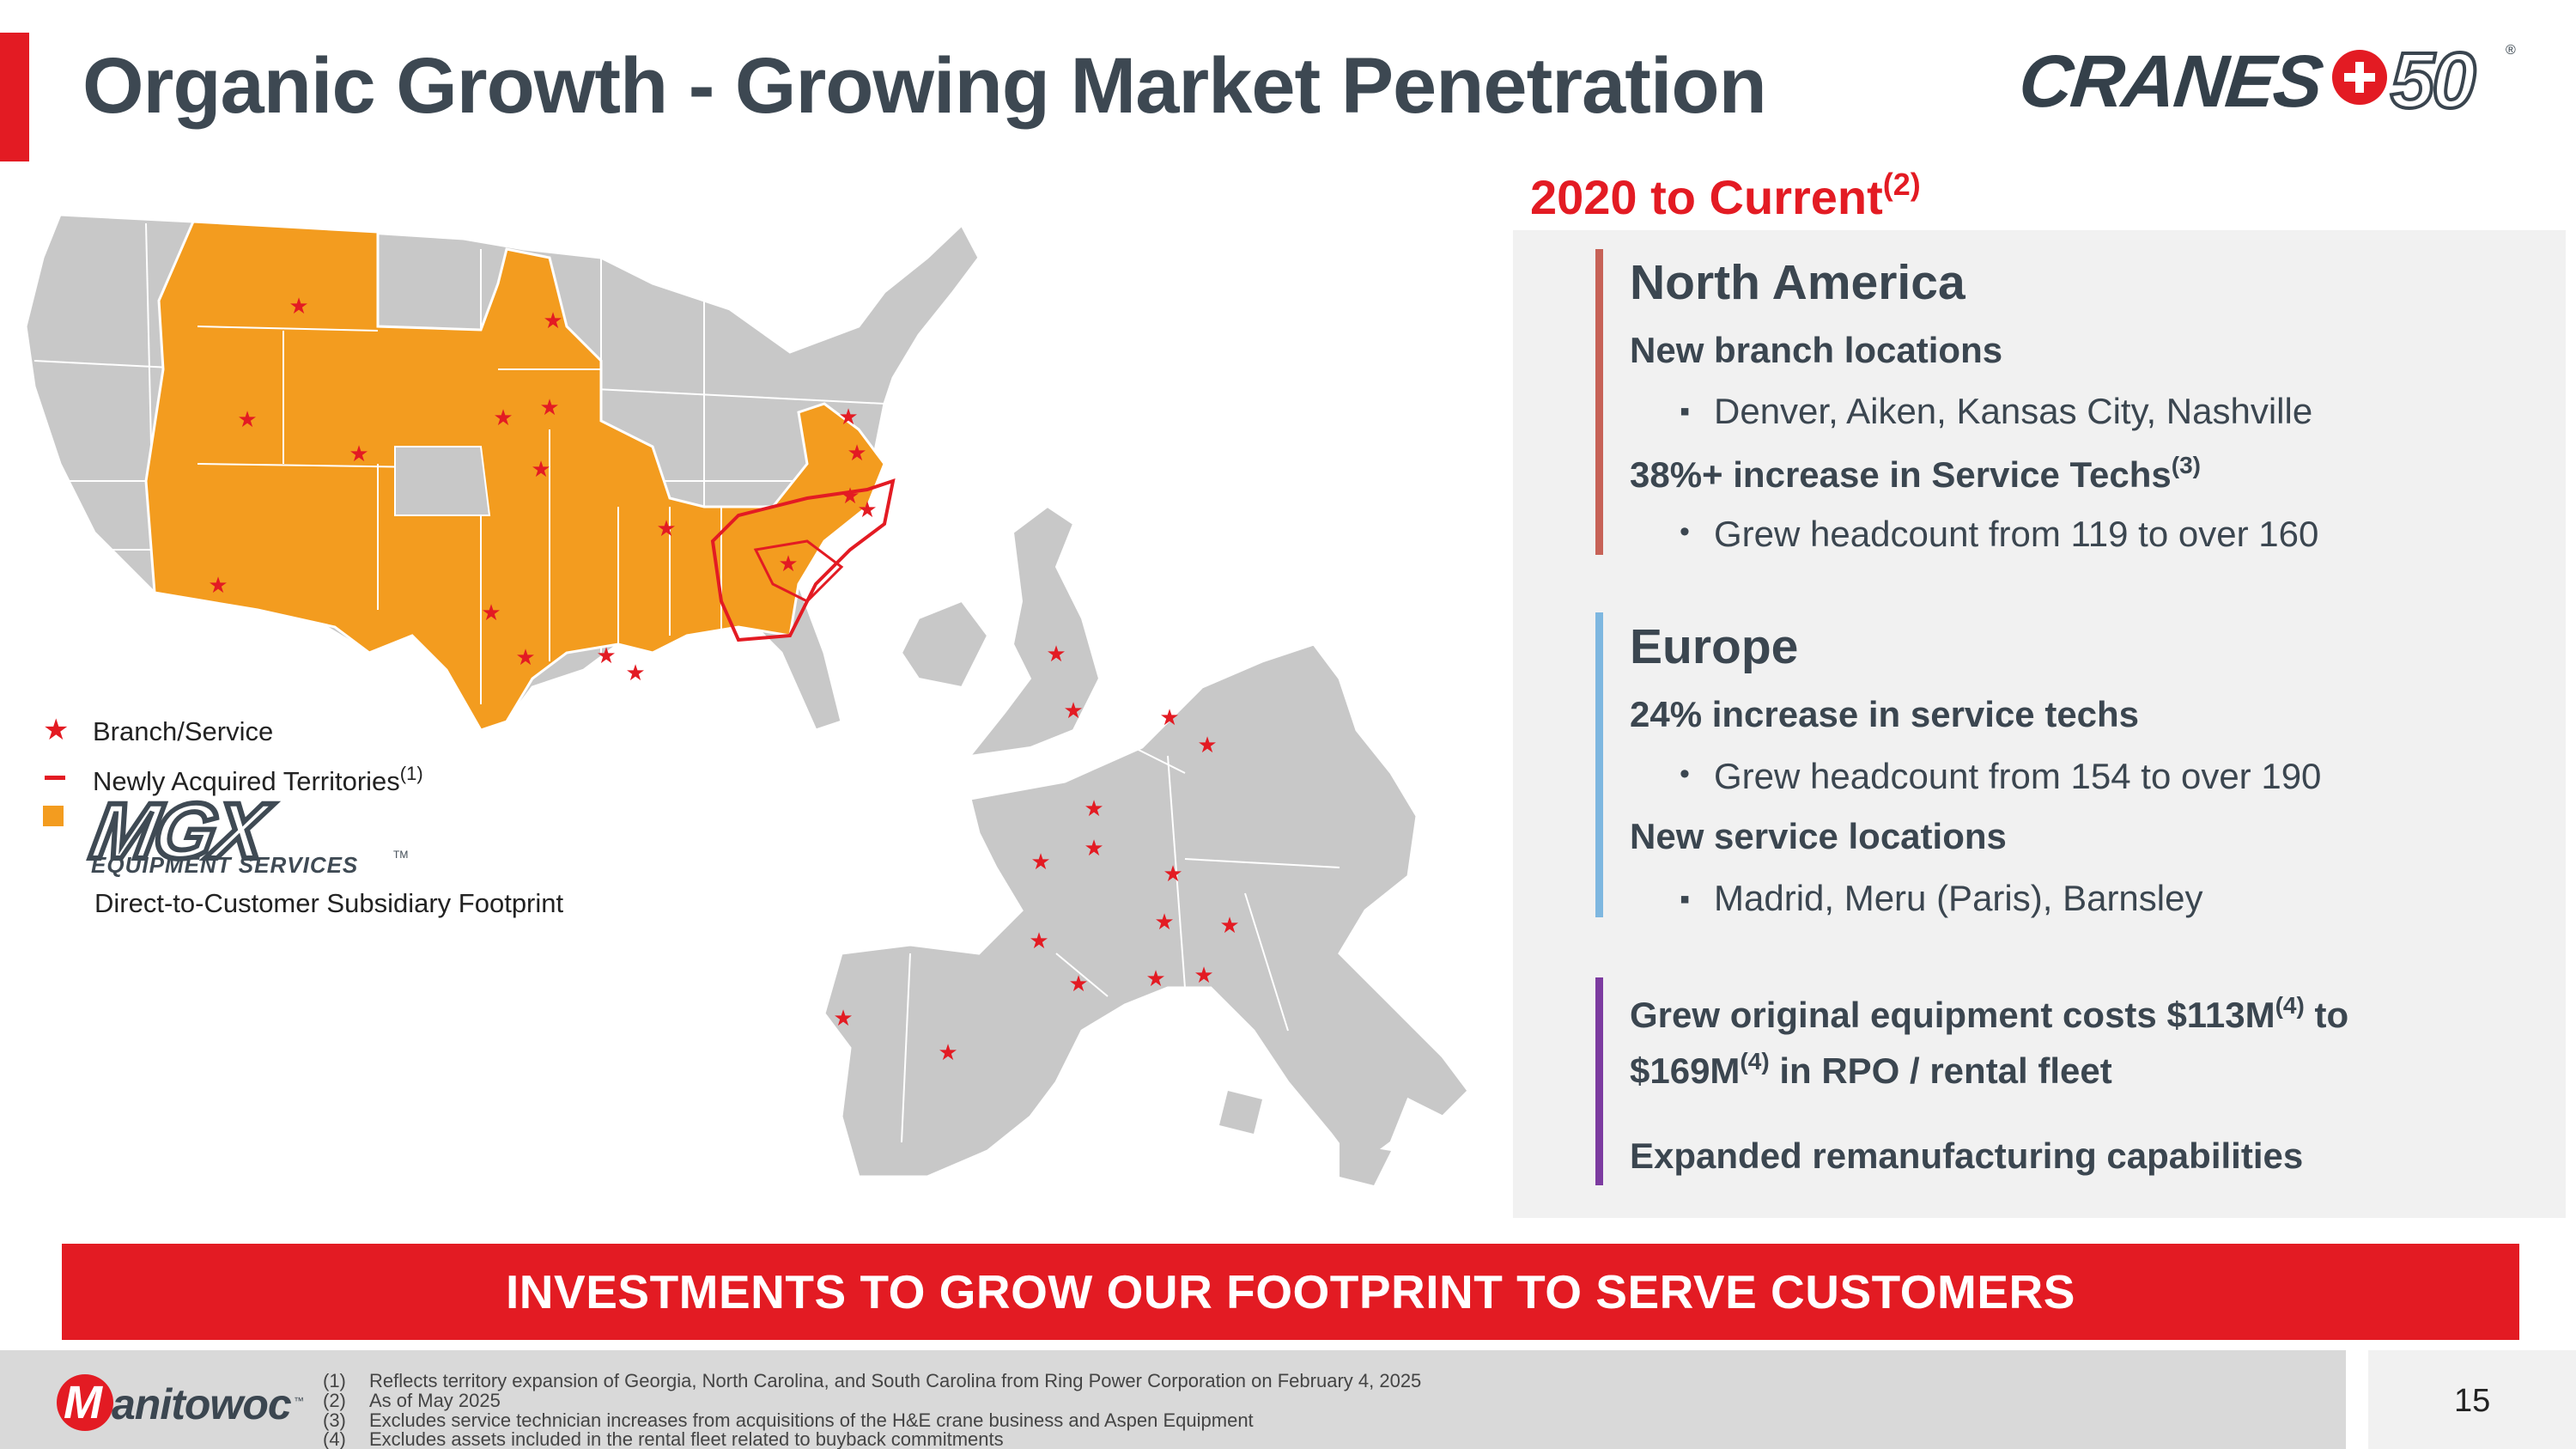 The image size is (2576, 1449). I want to click on footer-bar, so click(1173, 1399).